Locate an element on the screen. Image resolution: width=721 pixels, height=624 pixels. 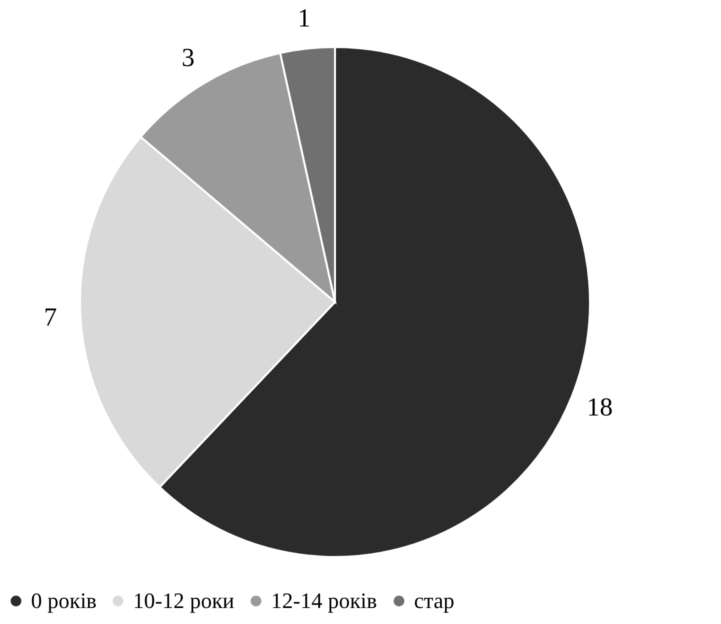
legend-label: 10-12 роки is located at coordinates (184, 600).